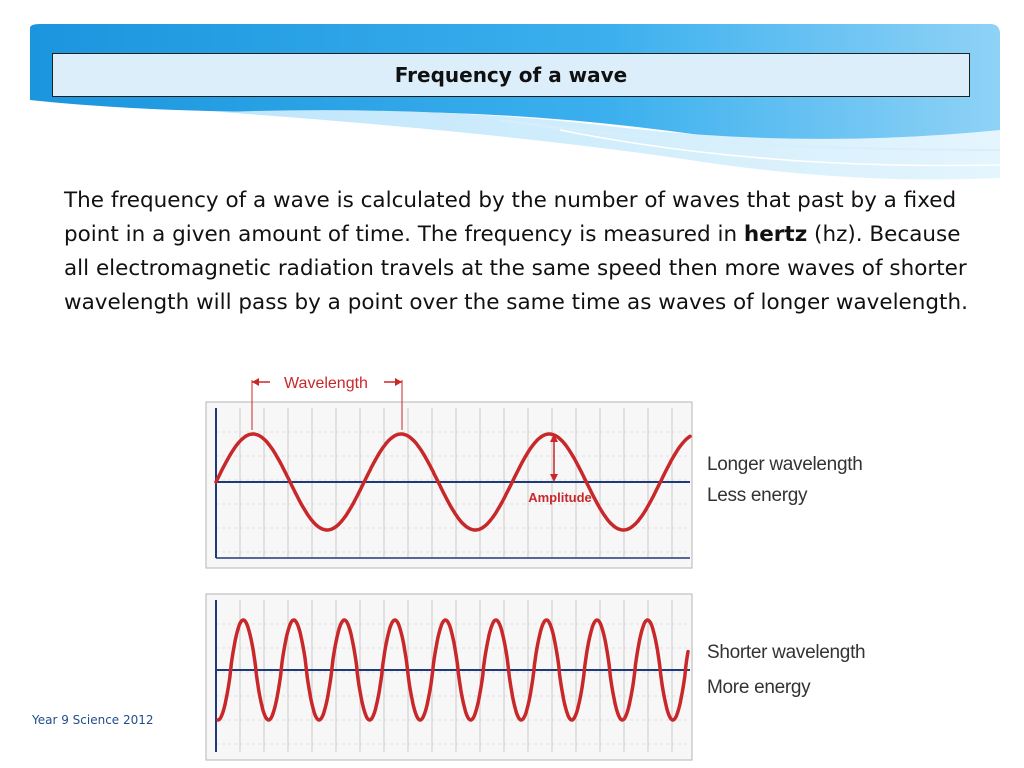 This screenshot has width=1024, height=768. I want to click on amplitude-marker: Amplitude, so click(560, 469).